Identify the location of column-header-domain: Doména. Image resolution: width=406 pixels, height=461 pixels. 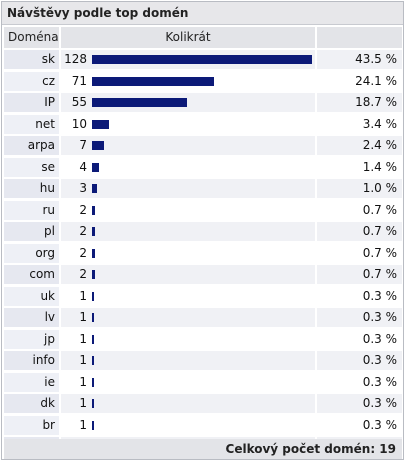
(31, 37).